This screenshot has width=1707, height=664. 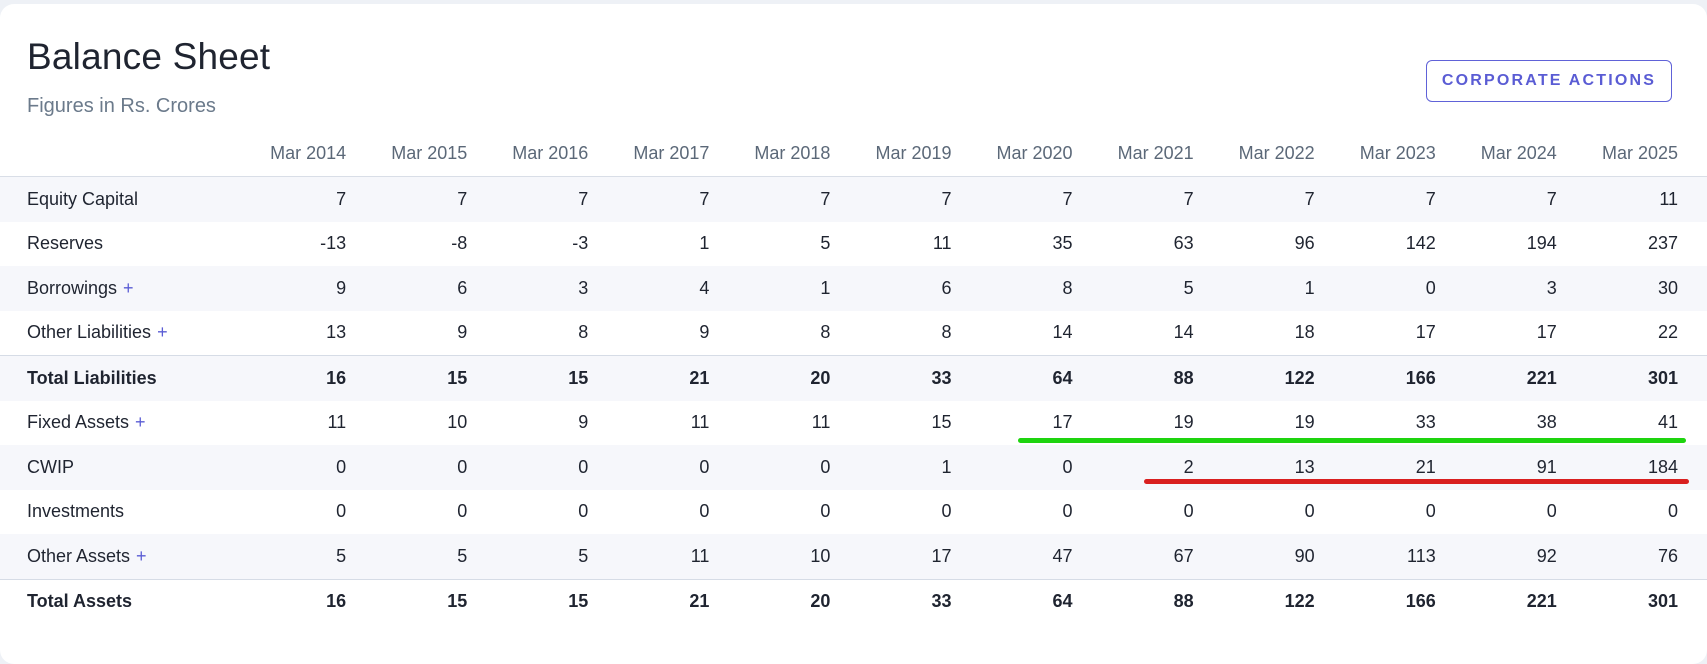 I want to click on row-label-cell: Fixed Assets +, so click(x=112, y=423).